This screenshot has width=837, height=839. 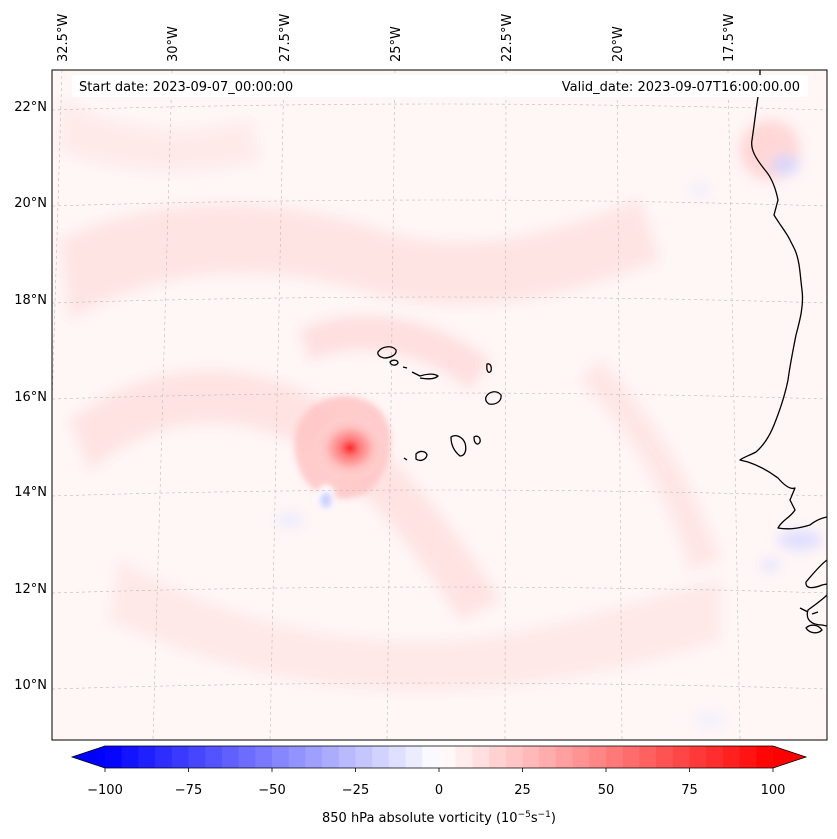 I want to click on cape-verde-santa-luzia, so click(x=405, y=367).